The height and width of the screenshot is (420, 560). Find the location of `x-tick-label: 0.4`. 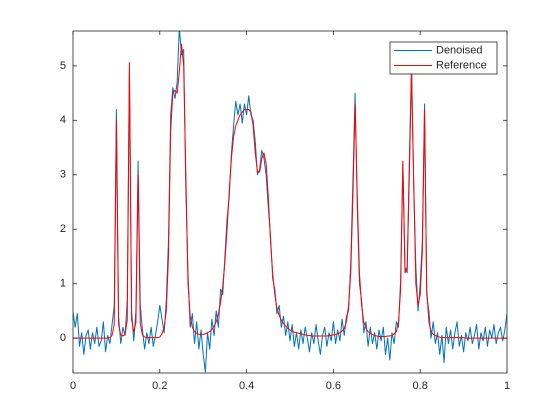

x-tick-label: 0.4 is located at coordinates (246, 386).